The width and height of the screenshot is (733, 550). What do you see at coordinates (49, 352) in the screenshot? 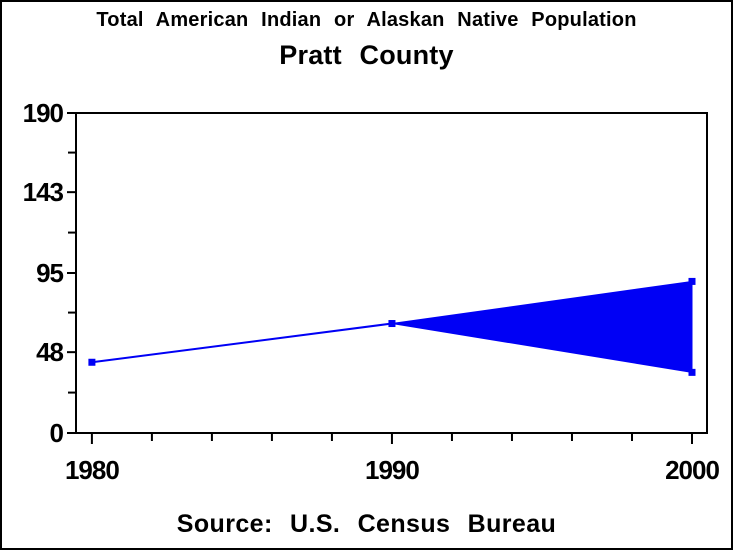
I see `y-axis-label: 48` at bounding box center [49, 352].